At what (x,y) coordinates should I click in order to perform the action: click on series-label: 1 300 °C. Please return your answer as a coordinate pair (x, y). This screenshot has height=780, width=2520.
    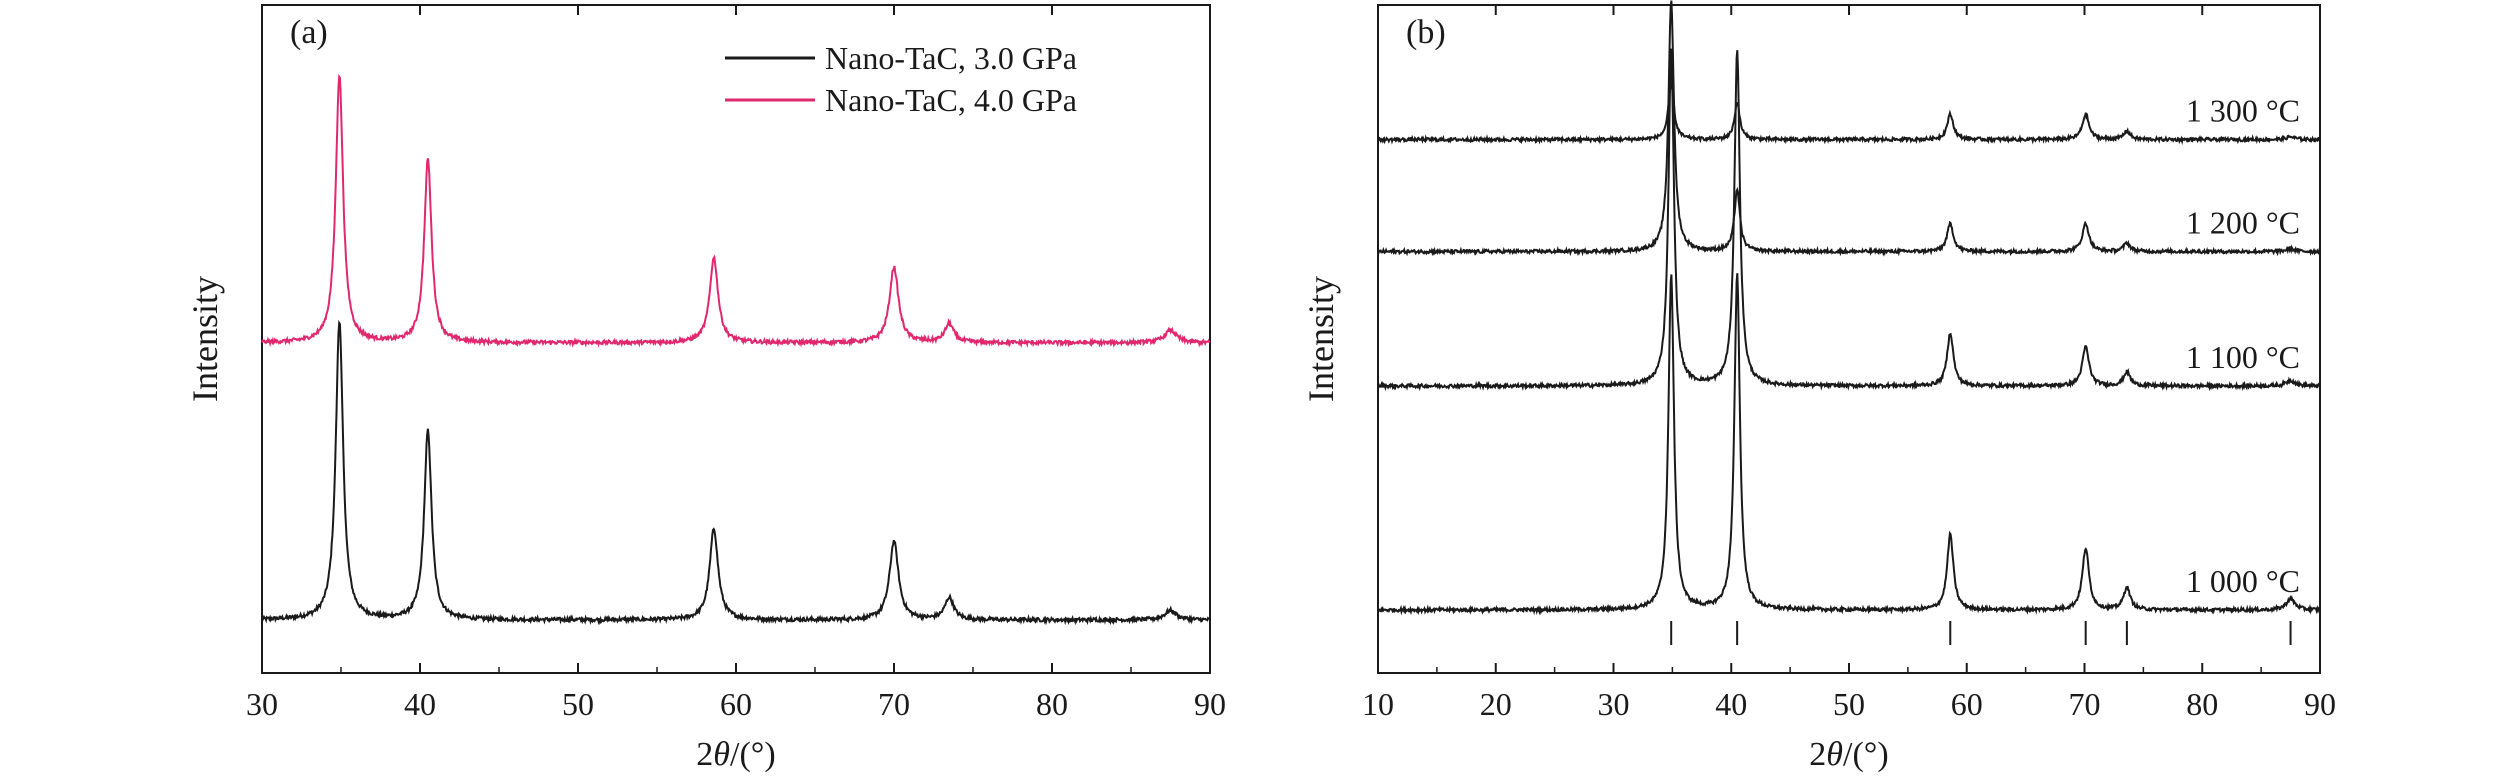
    Looking at the image, I should click on (2243, 111).